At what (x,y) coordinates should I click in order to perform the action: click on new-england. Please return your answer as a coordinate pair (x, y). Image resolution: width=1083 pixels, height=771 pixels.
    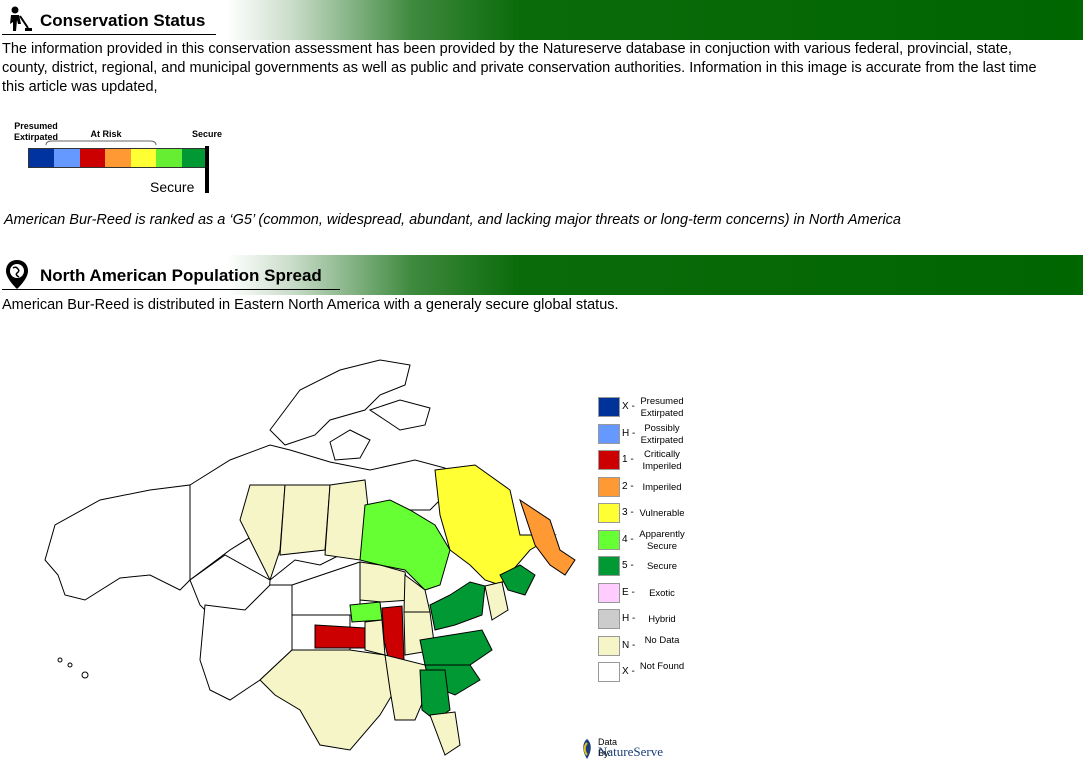
    Looking at the image, I should click on (496, 601).